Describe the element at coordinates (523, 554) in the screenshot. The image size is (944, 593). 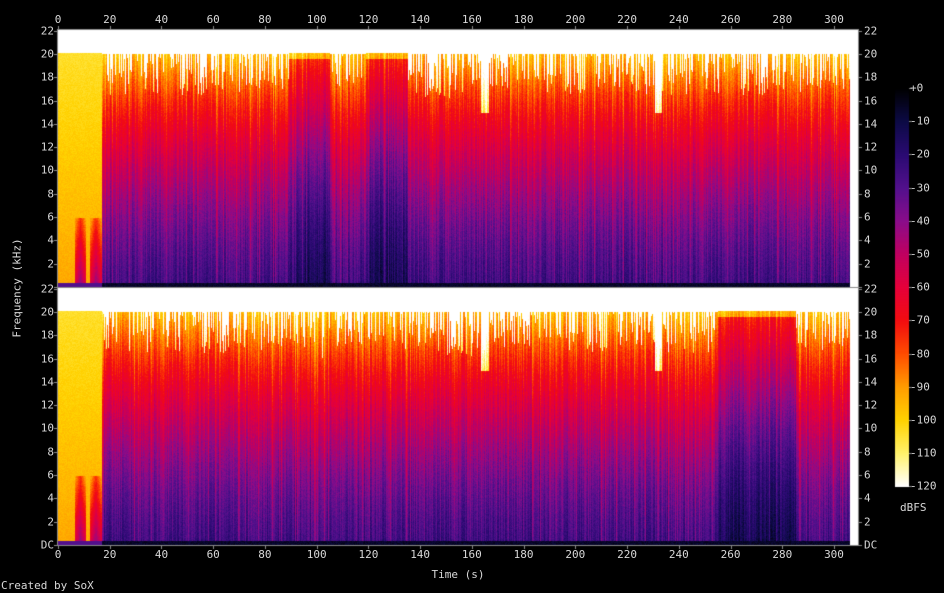
I see `x-tick-label-bottom: 180` at that location.